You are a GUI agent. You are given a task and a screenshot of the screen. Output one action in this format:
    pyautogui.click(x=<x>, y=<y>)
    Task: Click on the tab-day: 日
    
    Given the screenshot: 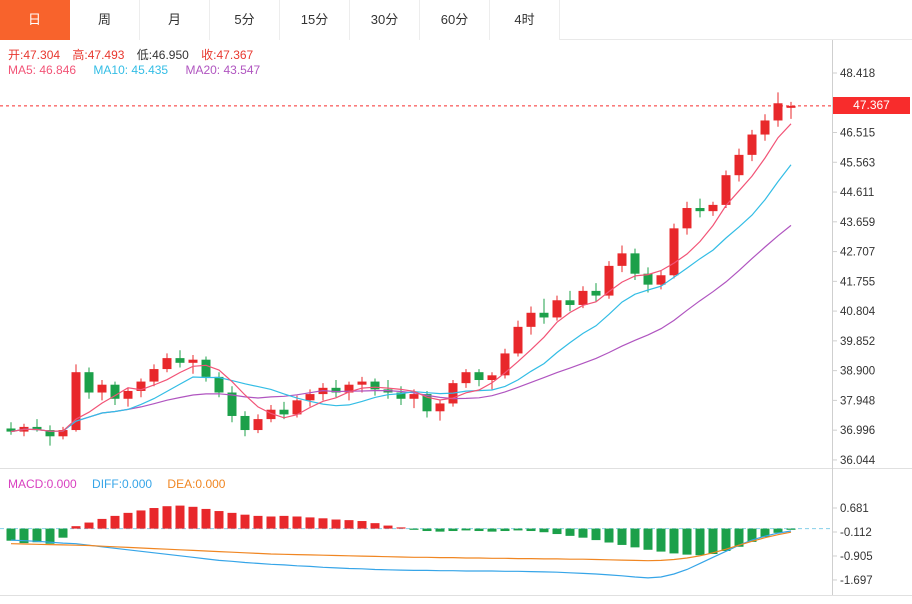 What is the action you would take?
    pyautogui.click(x=35, y=20)
    